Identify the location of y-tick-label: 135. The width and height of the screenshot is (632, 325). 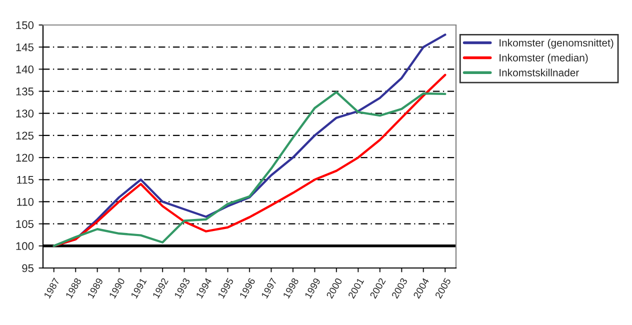
(25, 92).